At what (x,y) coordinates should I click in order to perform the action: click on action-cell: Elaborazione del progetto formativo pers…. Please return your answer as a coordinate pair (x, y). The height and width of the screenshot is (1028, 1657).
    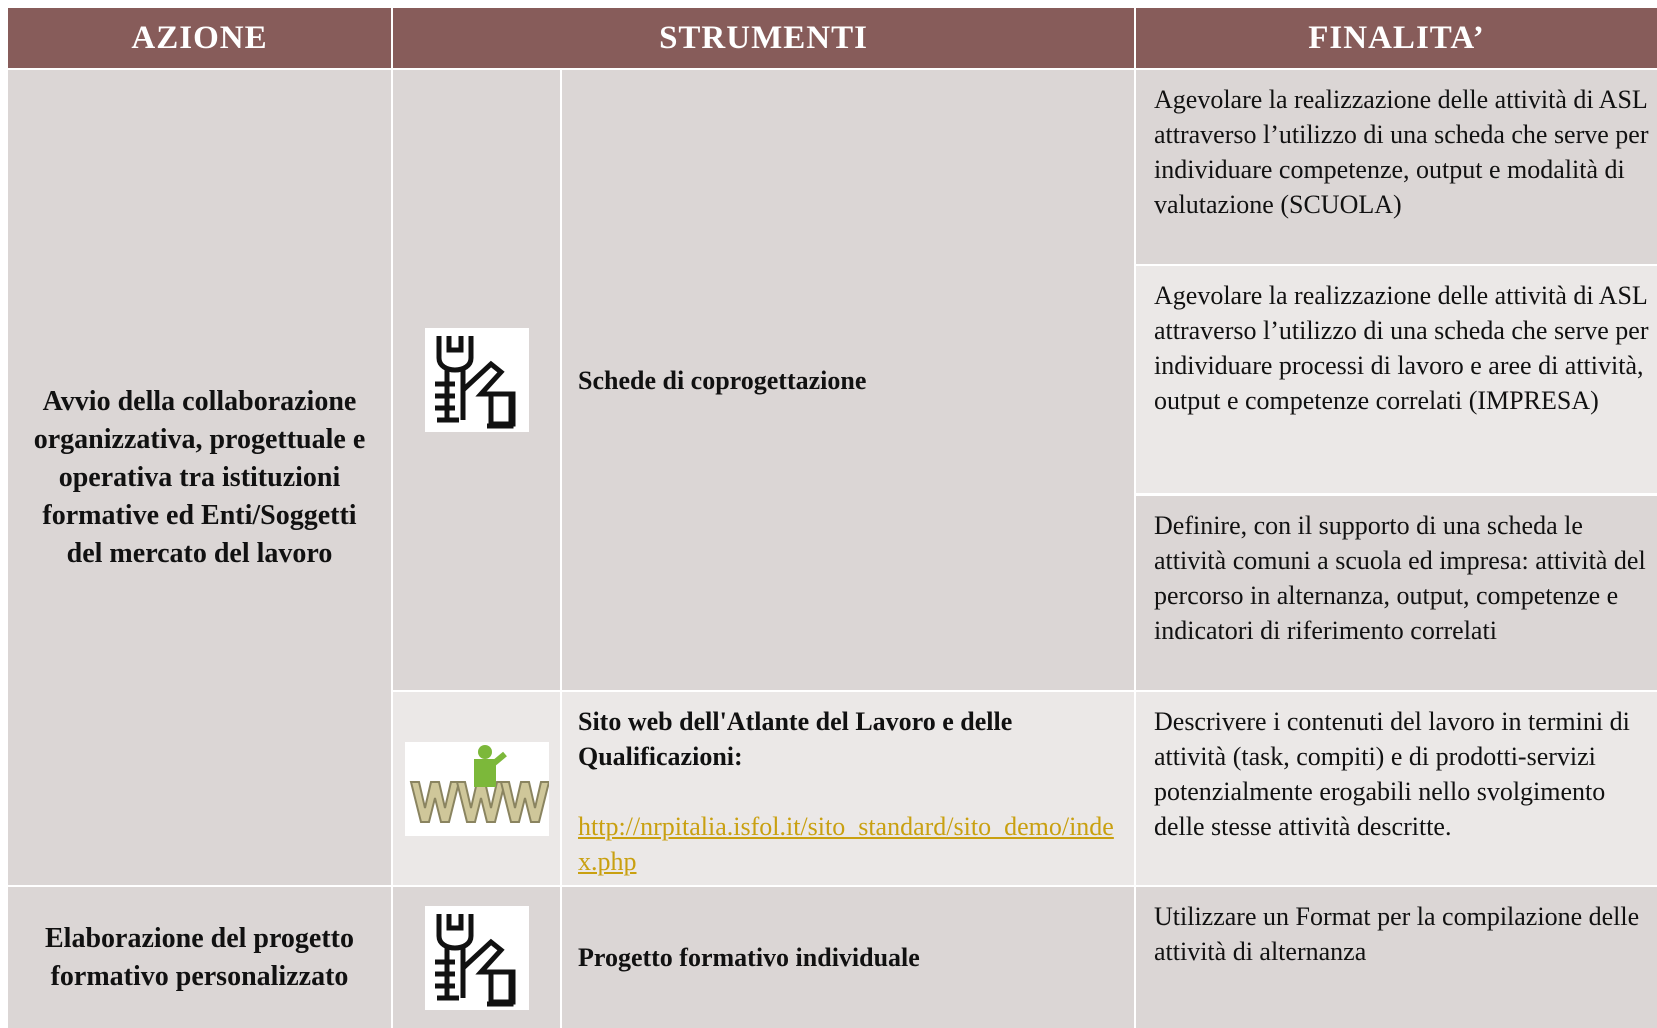
    Looking at the image, I should click on (199, 957).